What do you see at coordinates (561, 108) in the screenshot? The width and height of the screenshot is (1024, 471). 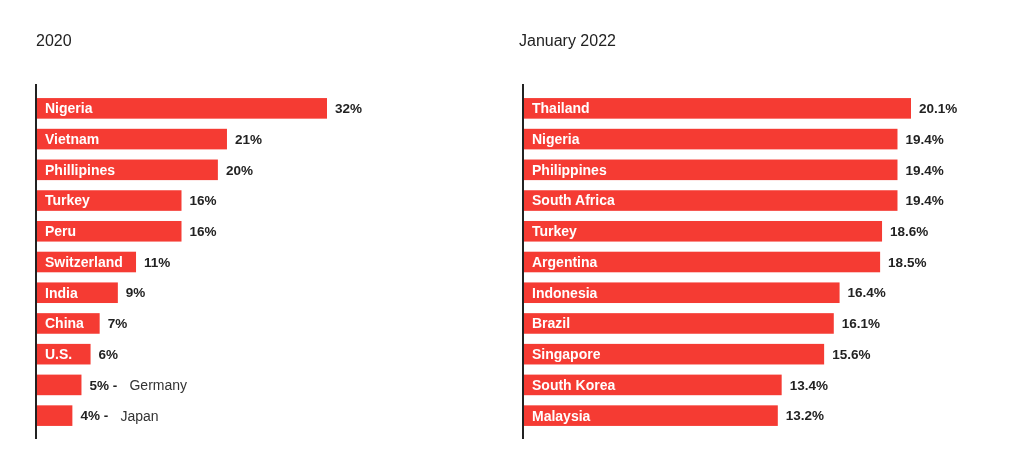 I see `y-tick-label: Thailand` at bounding box center [561, 108].